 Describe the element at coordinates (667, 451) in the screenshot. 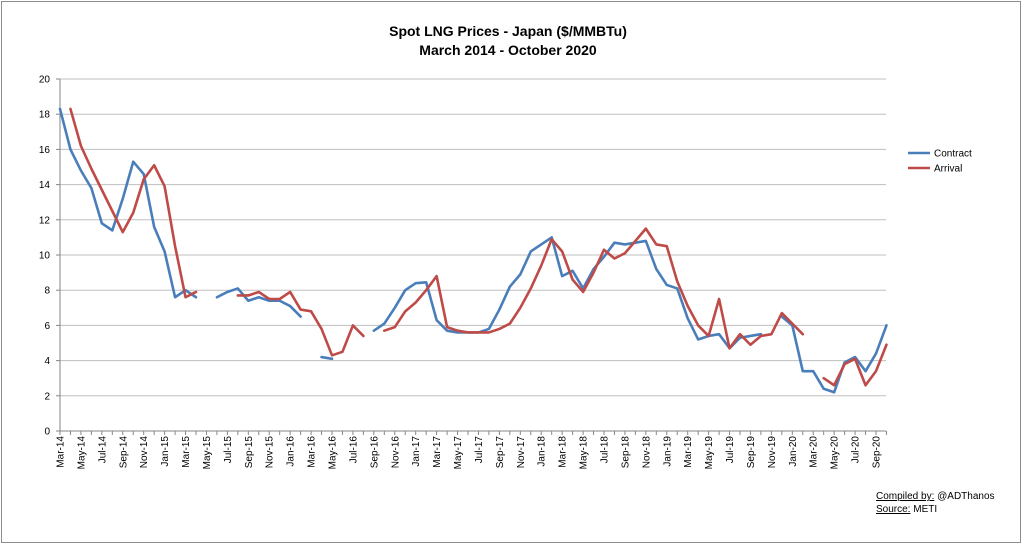

I see `x-tick-label: Jan-19` at that location.